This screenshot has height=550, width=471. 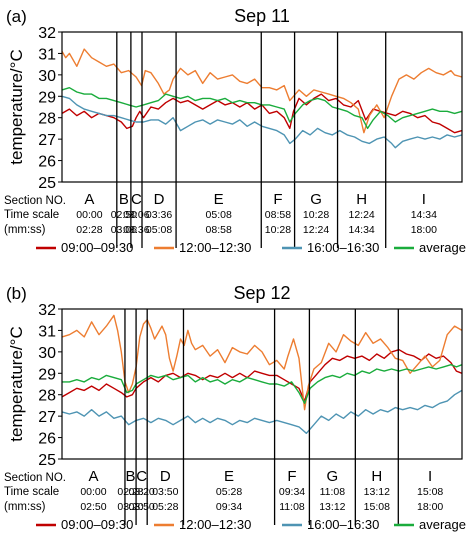 I want to click on section-start: 02:28, so click(x=130, y=492).